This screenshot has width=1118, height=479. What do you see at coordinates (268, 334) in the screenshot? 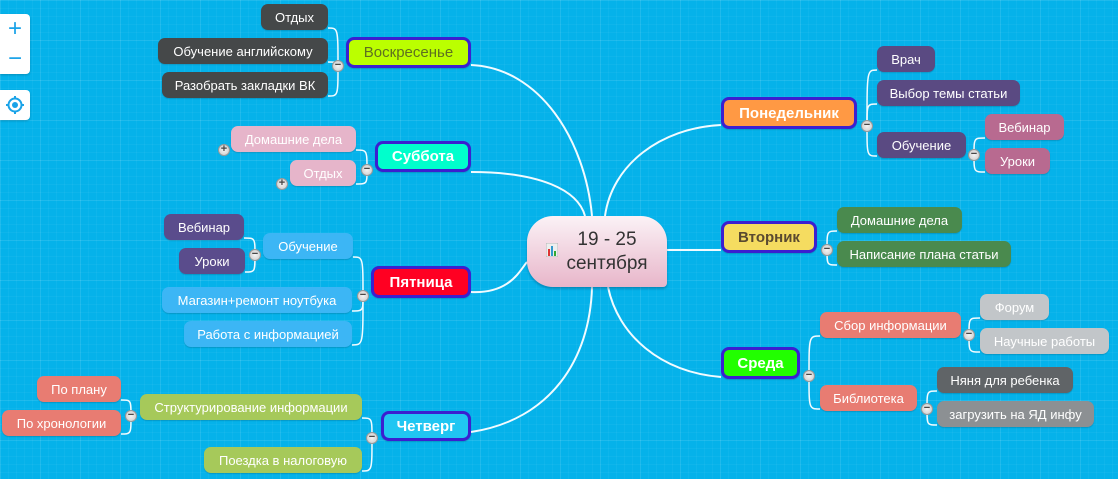
I see `node-info-work: Работа с информацией` at bounding box center [268, 334].